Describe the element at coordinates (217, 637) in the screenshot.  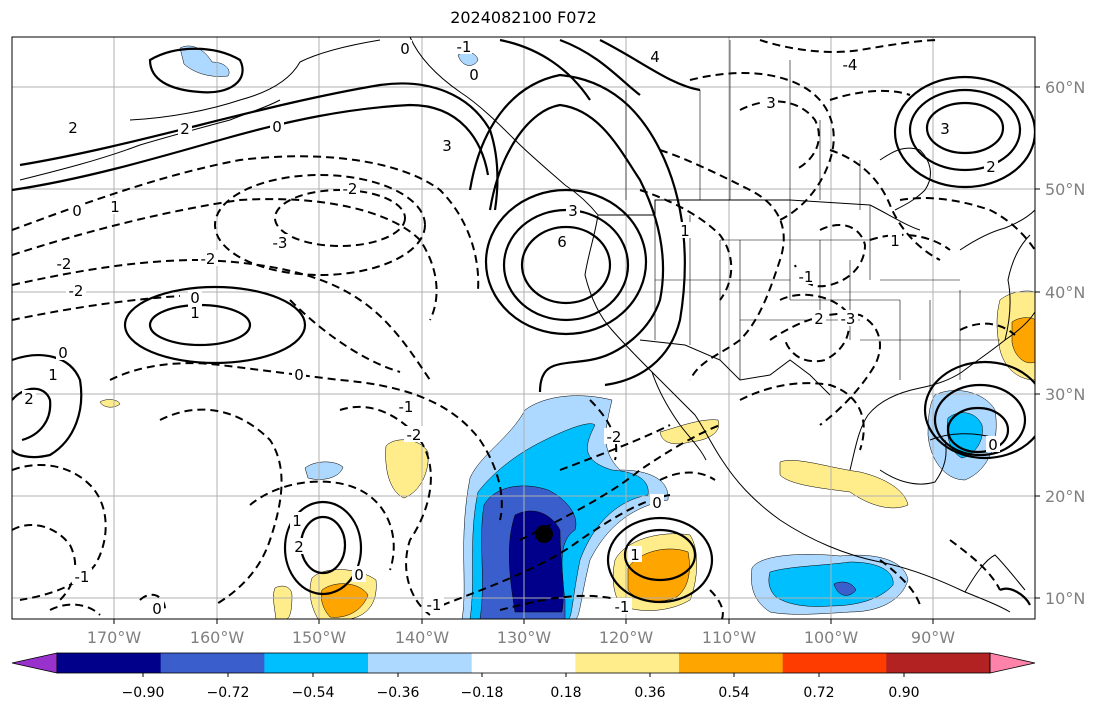
I see `lon-tick-label: 160°W` at that location.